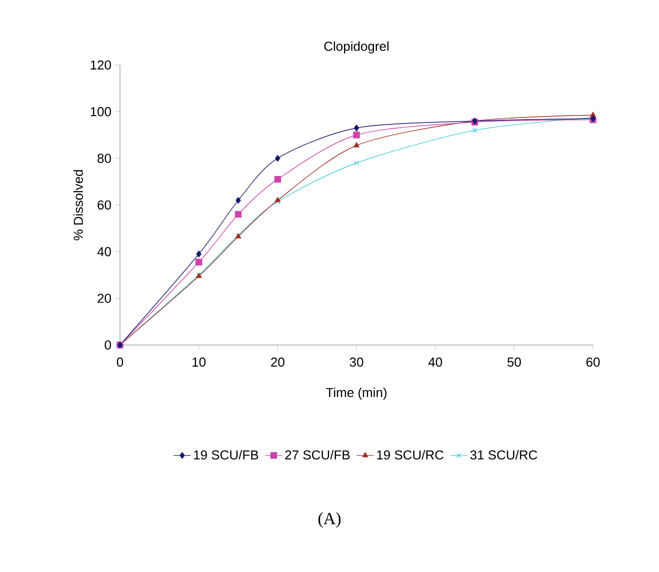 The image size is (659, 572). What do you see at coordinates (78, 205) in the screenshot?
I see `y-axis-title: % Dissolved` at bounding box center [78, 205].